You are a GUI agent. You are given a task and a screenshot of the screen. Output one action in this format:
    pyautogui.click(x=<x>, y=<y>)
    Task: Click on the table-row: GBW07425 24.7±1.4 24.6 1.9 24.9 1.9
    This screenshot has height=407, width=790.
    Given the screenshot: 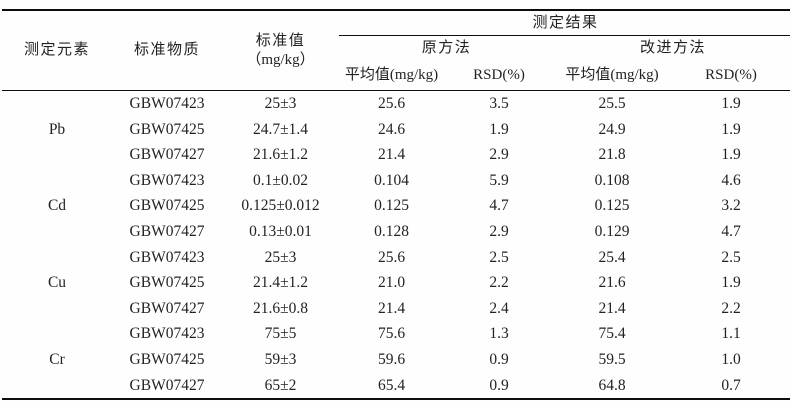 What is the action you would take?
    pyautogui.click(x=396, y=130)
    